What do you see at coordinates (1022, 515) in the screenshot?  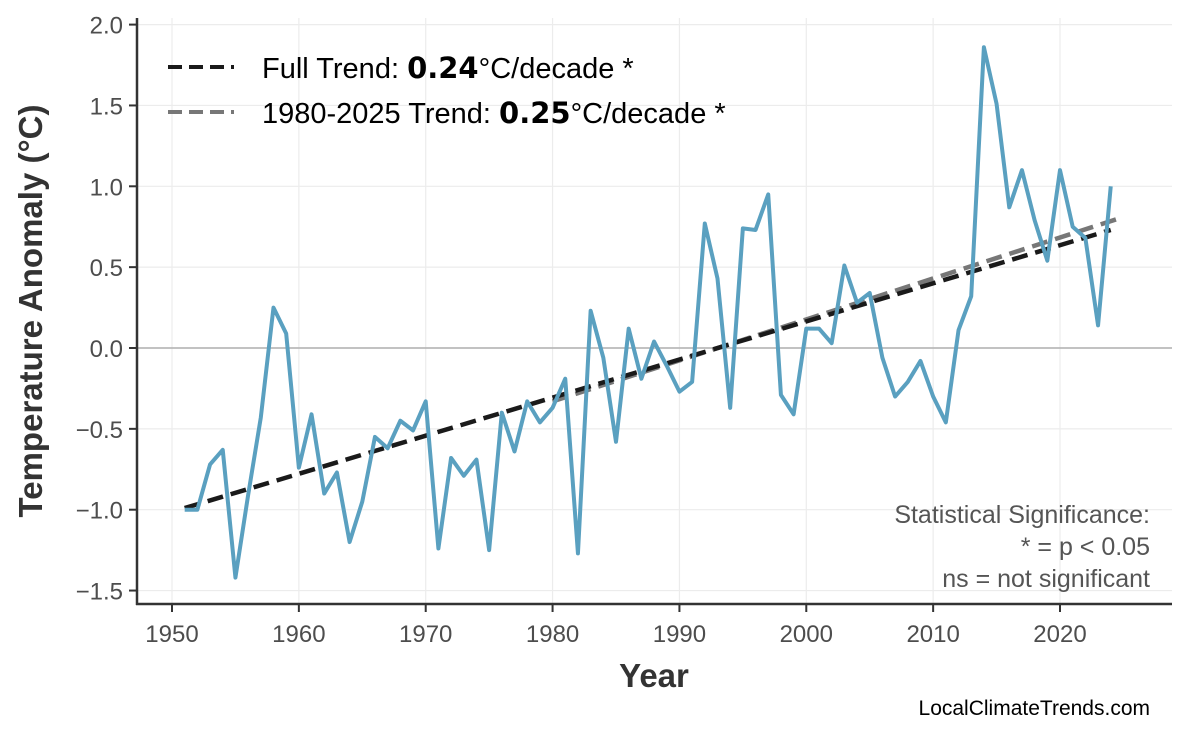 I see `annotation-line: Statistical Significance:` at bounding box center [1022, 515].